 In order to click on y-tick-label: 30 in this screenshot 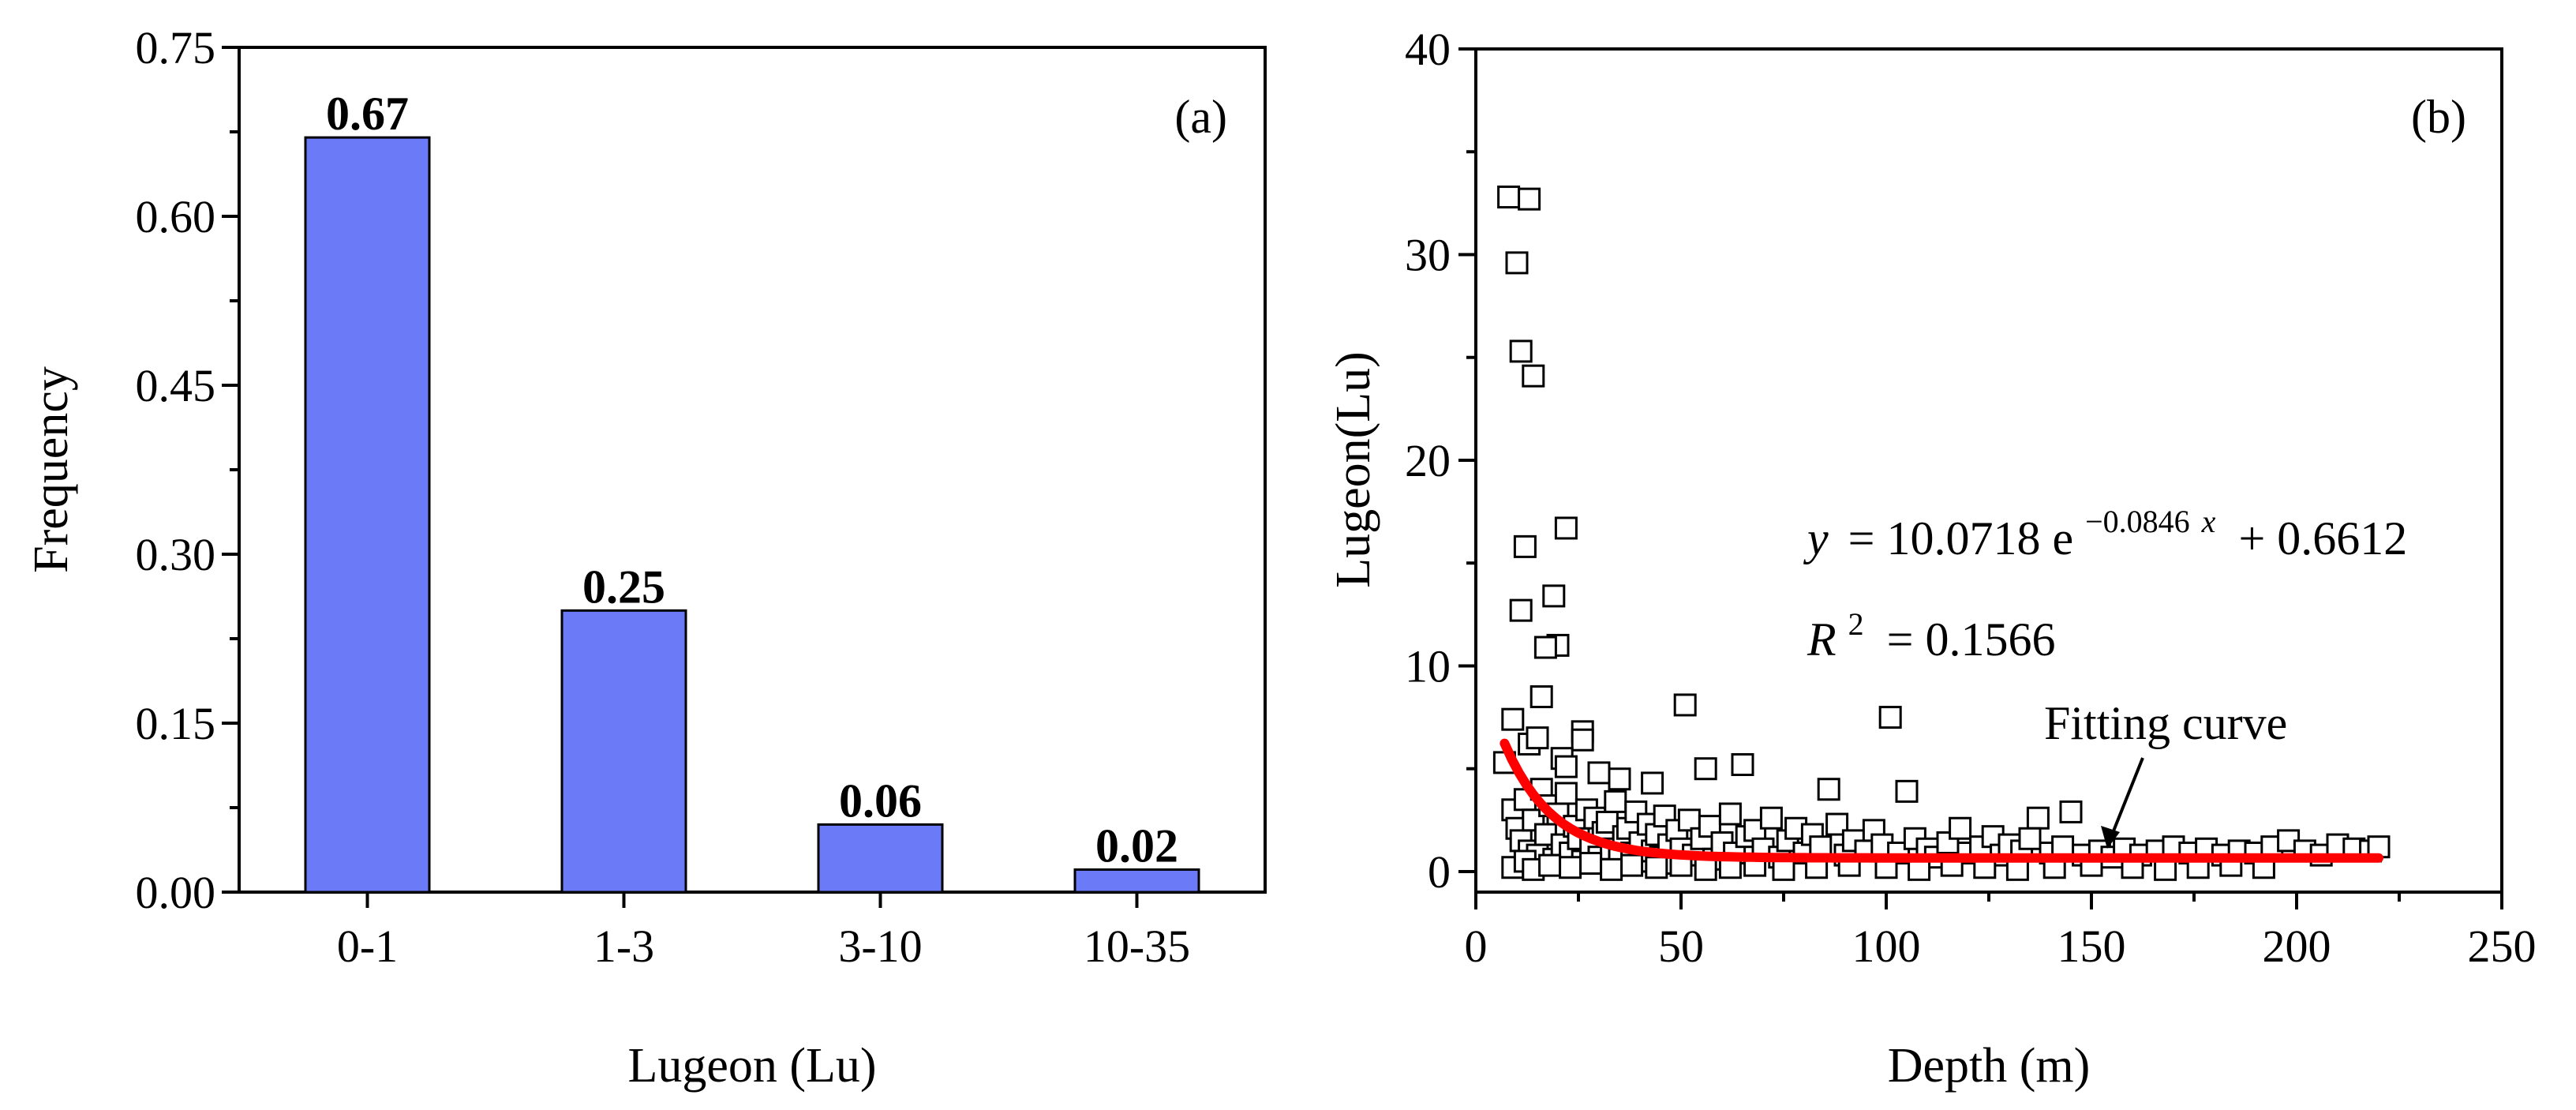, I will do `click(1428, 254)`.